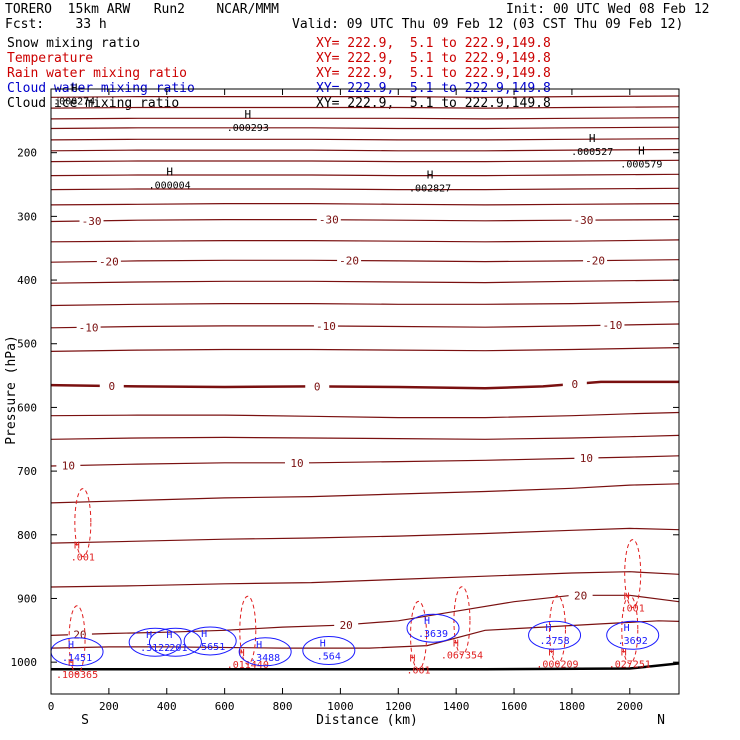 The height and width of the screenshot is (740, 740). I want to click on legend-snow-xy: XY= 222.9, 5.1 to 222.9,149.8, so click(433, 43).